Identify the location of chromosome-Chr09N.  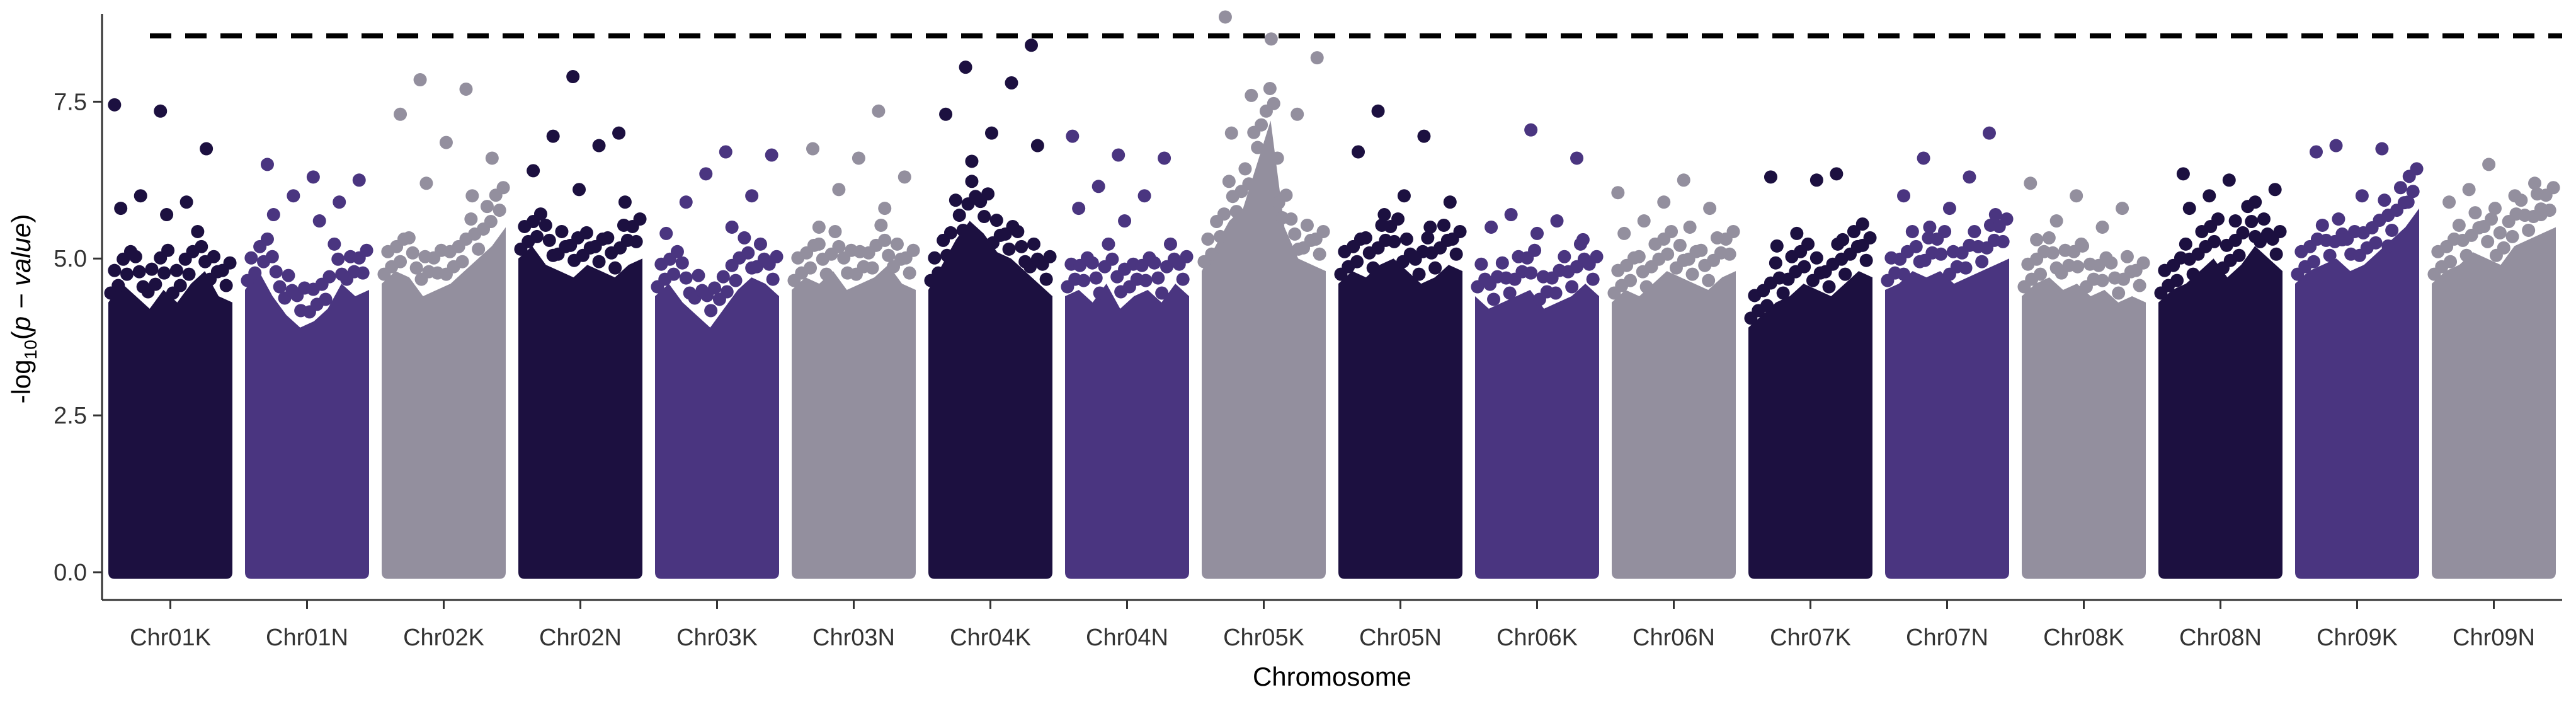
(2493, 368).